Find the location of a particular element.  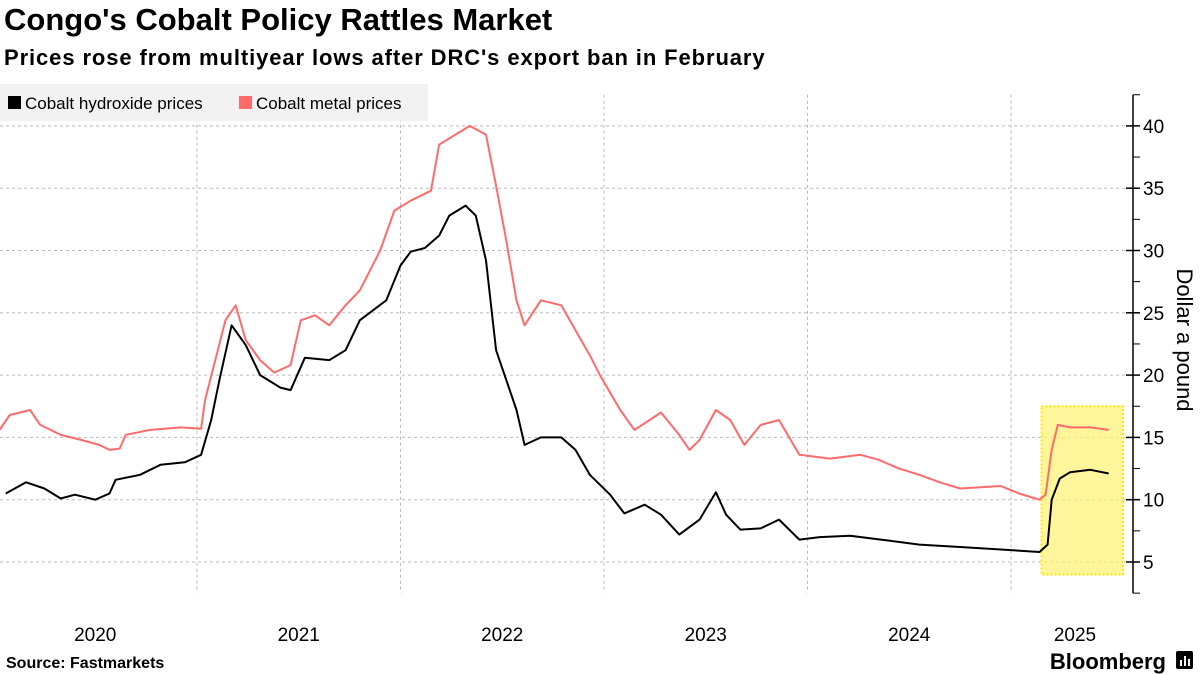

x-tick-label: 2023 is located at coordinates (706, 635).